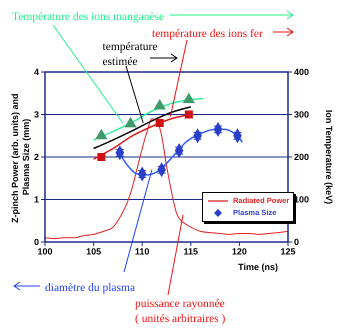 Image resolution: width=345 pixels, height=328 pixels. I want to click on y-tick-label: 4, so click(36, 72).